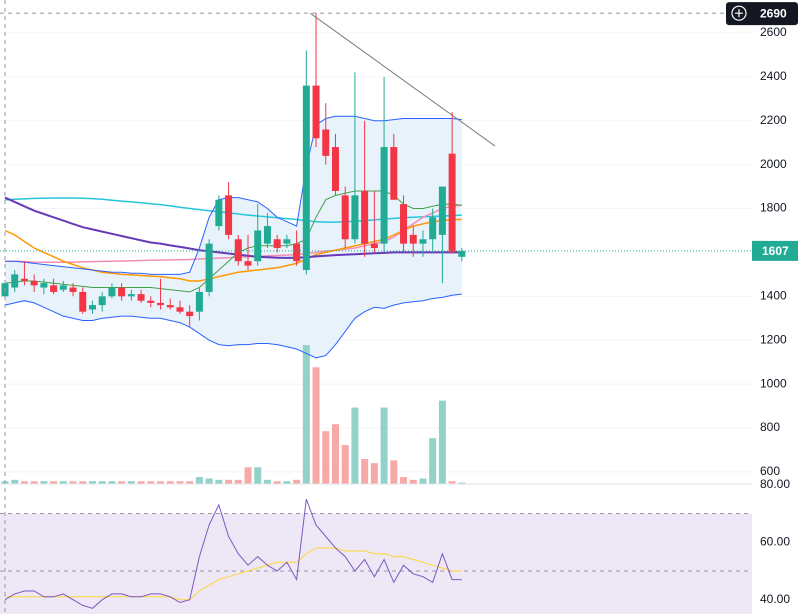  I want to click on moving-average, so click(233, 227).